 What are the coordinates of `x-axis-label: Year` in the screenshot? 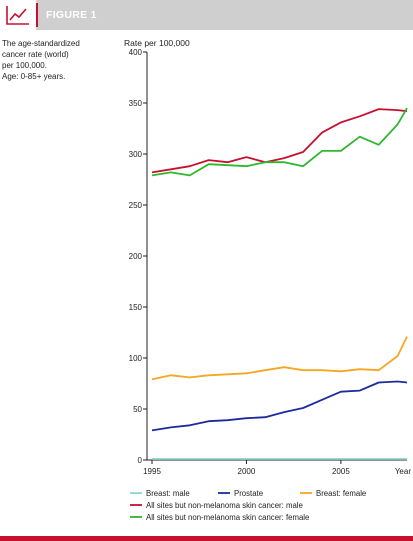 It's located at (403, 471).